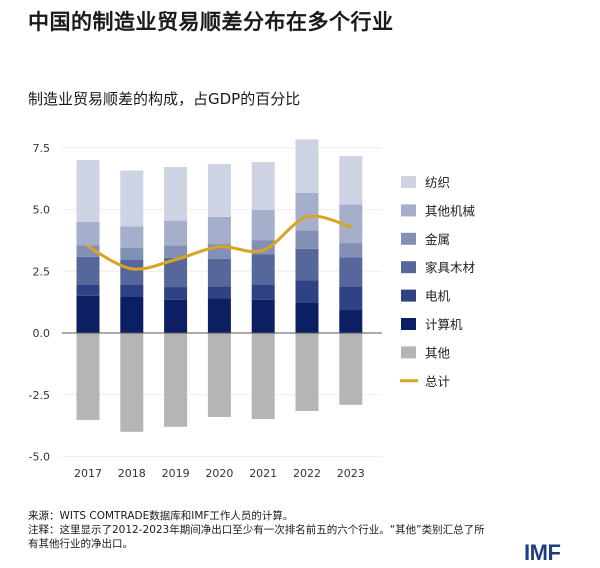 The height and width of the screenshot is (568, 600). I want to click on x-tick-label: 2019, so click(176, 473).